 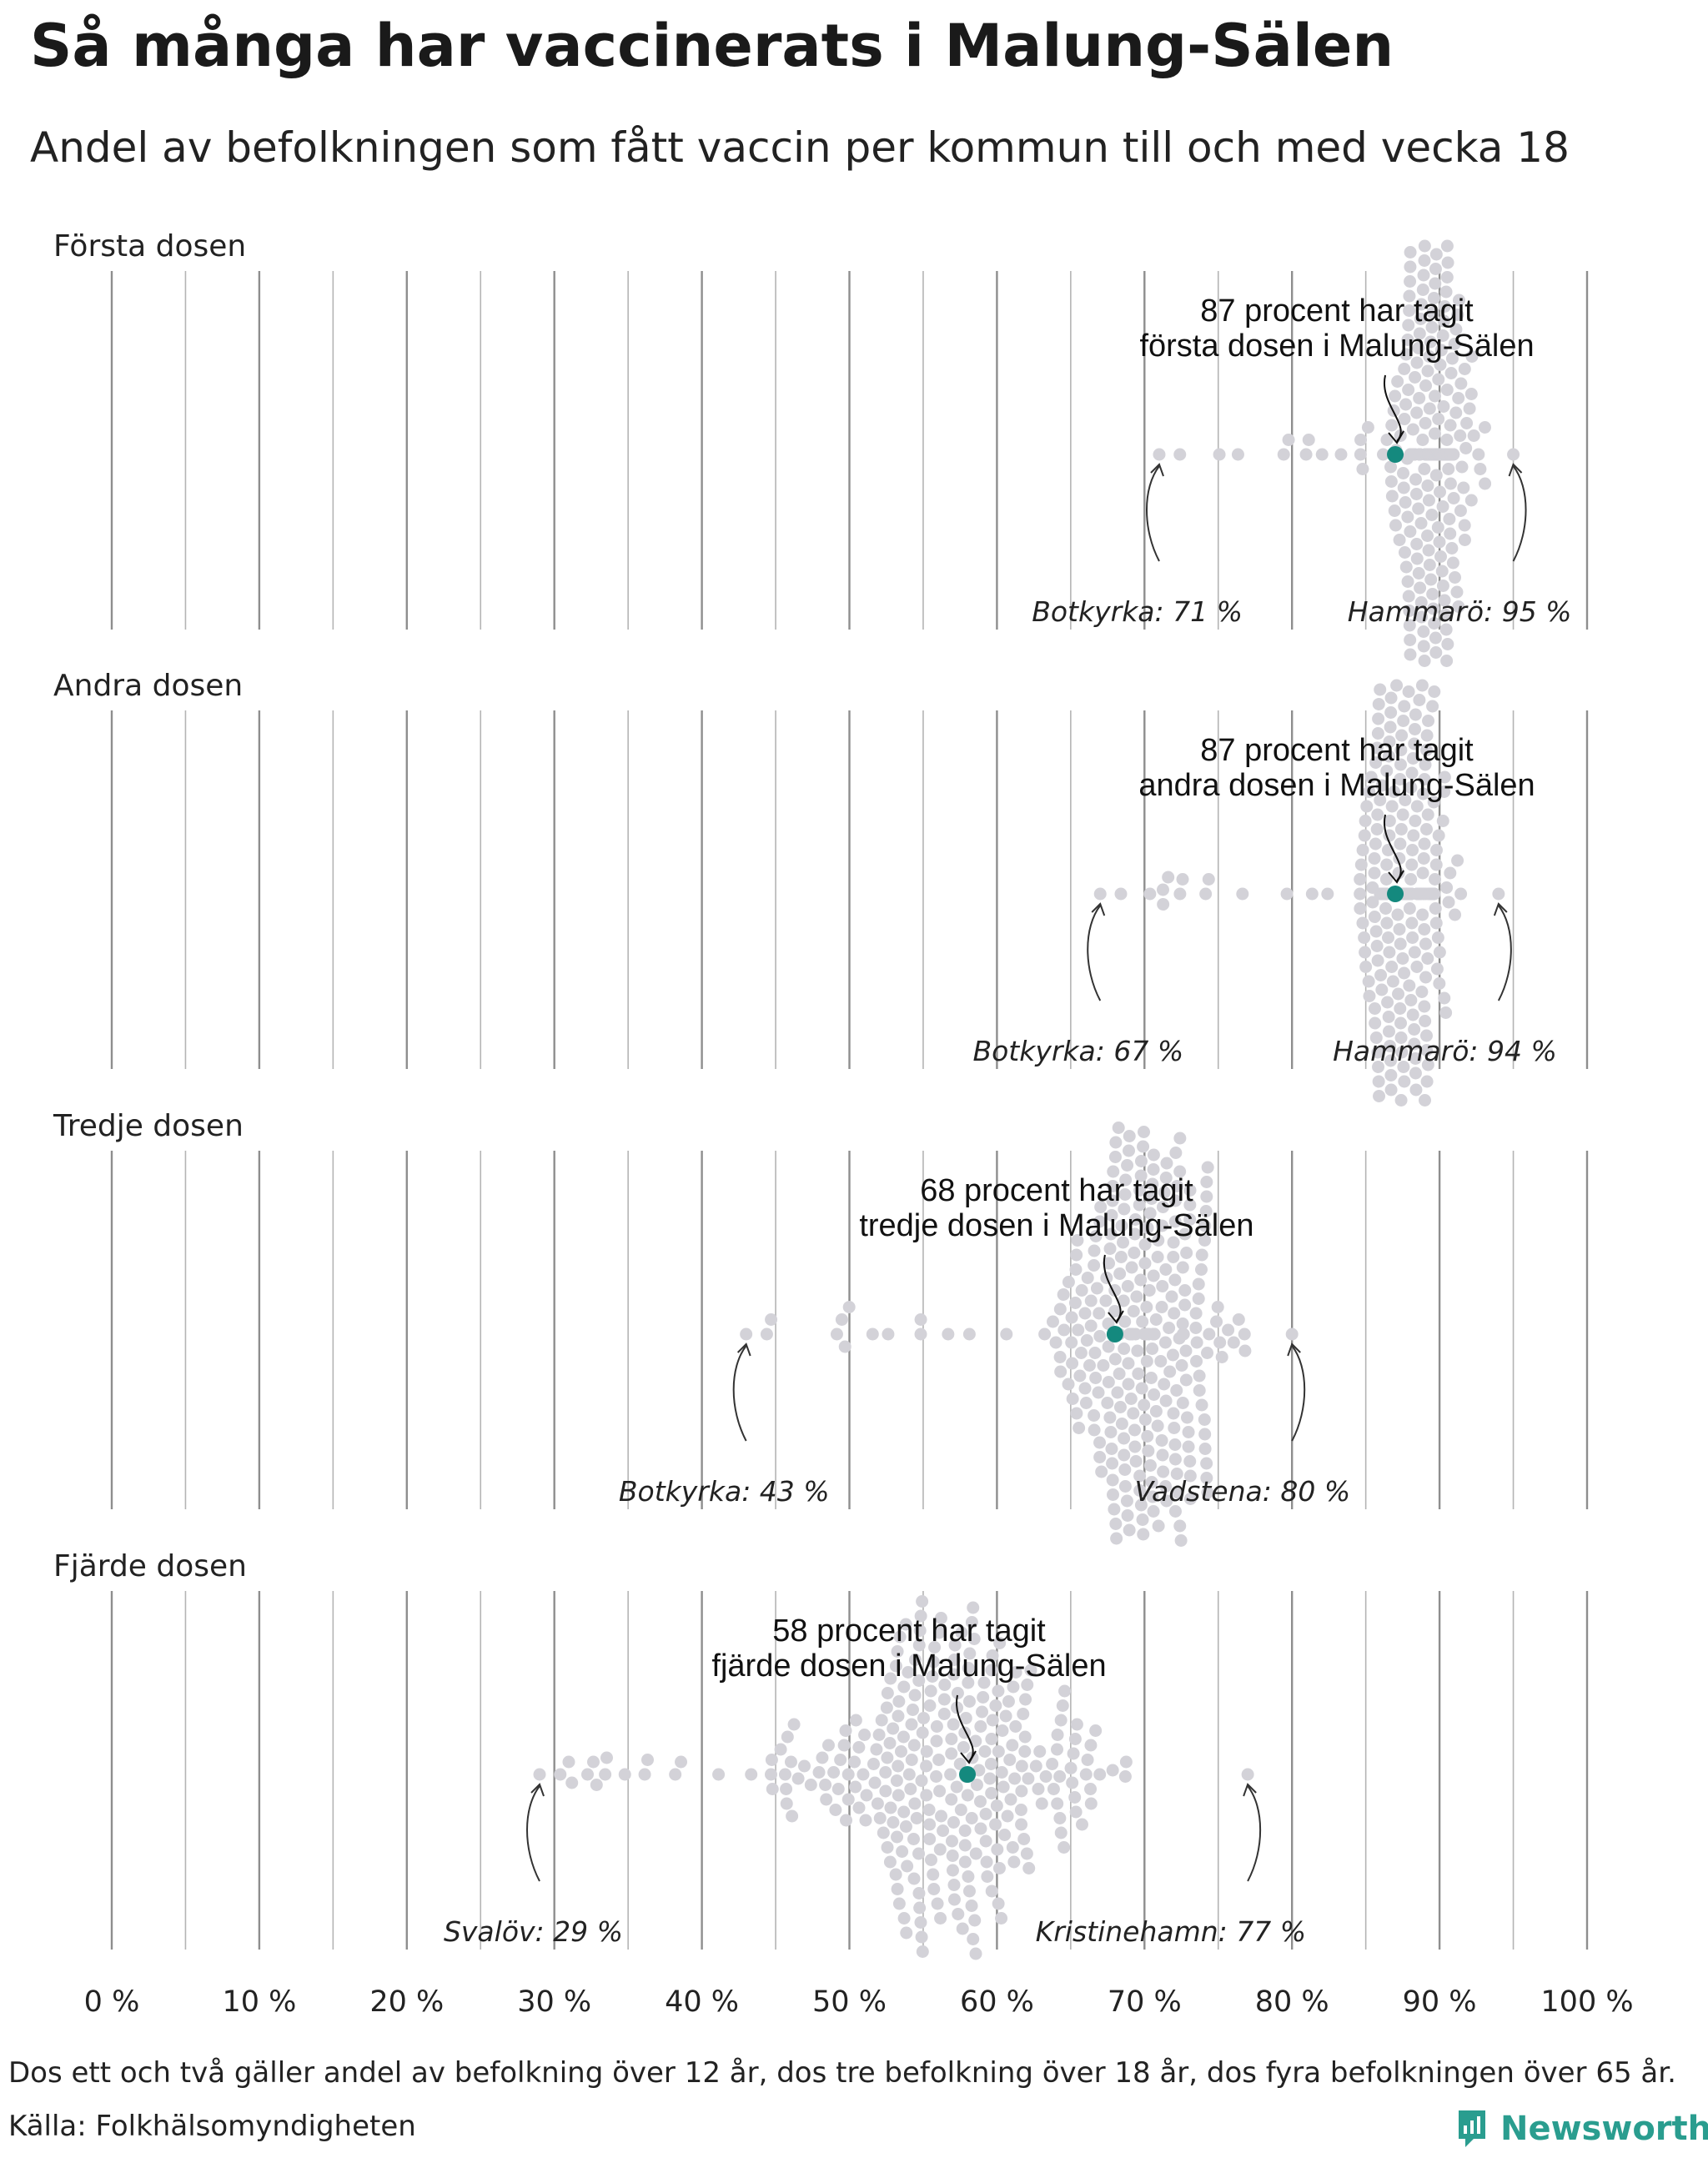 I want to click on highlight-arrow-head, so click(x=1396, y=877).